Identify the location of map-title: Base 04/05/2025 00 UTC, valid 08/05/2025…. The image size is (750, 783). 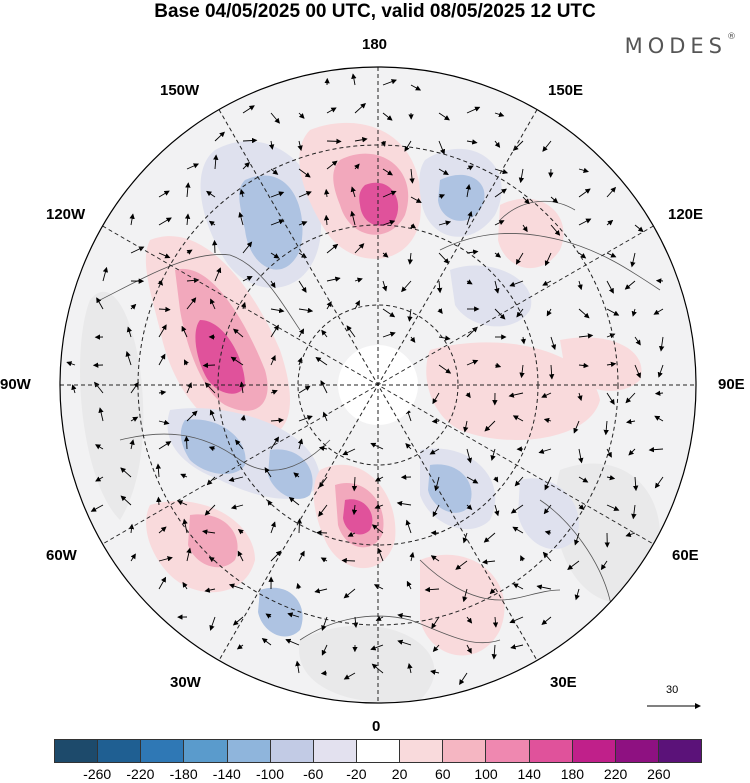
(375, 11).